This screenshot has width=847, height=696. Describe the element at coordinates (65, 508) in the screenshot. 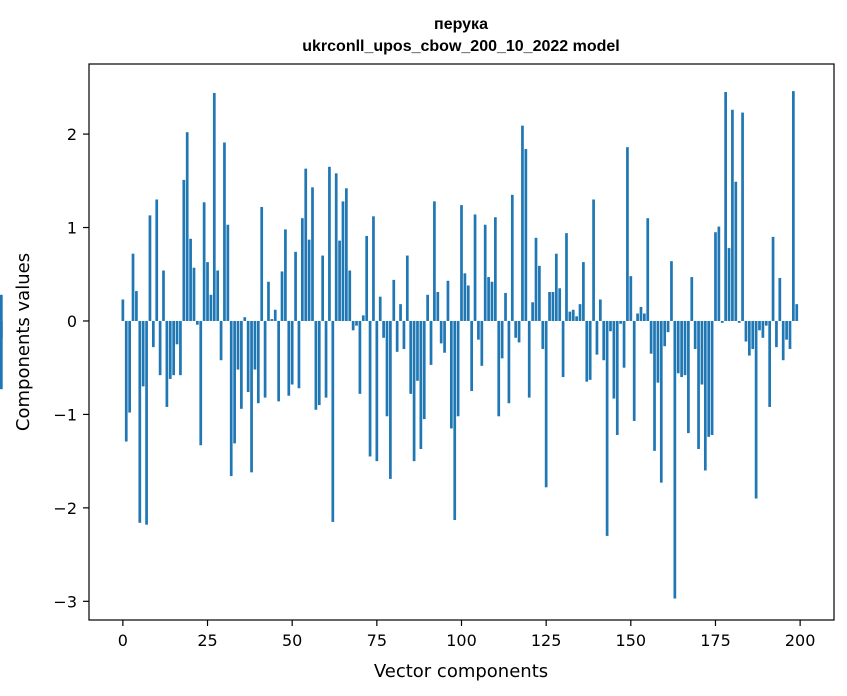

I see `y-tick-label: −2` at that location.